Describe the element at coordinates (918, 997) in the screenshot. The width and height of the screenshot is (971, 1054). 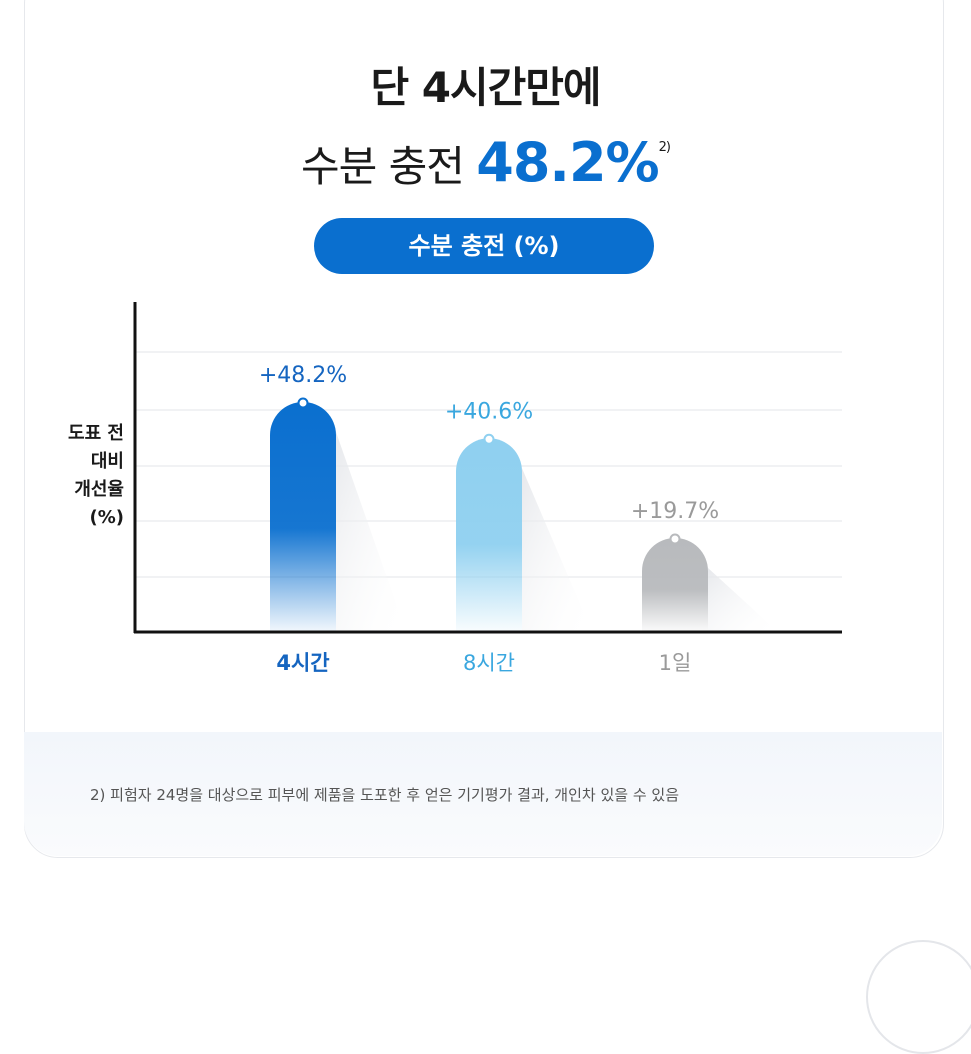
I see `scroll-top-button` at that location.